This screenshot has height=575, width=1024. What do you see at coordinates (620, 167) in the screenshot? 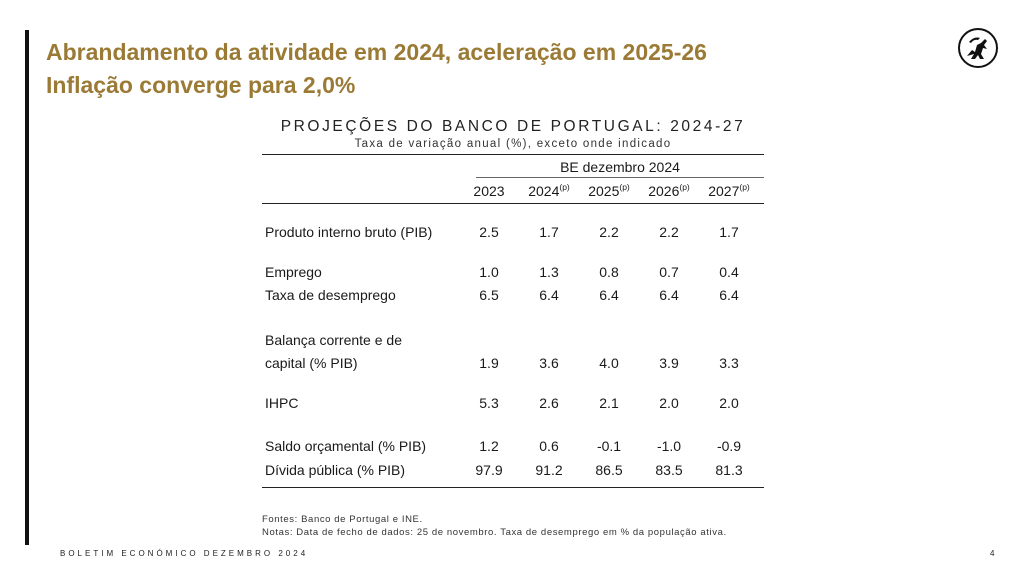
I see `group-header: BE dezembro 2024` at bounding box center [620, 167].